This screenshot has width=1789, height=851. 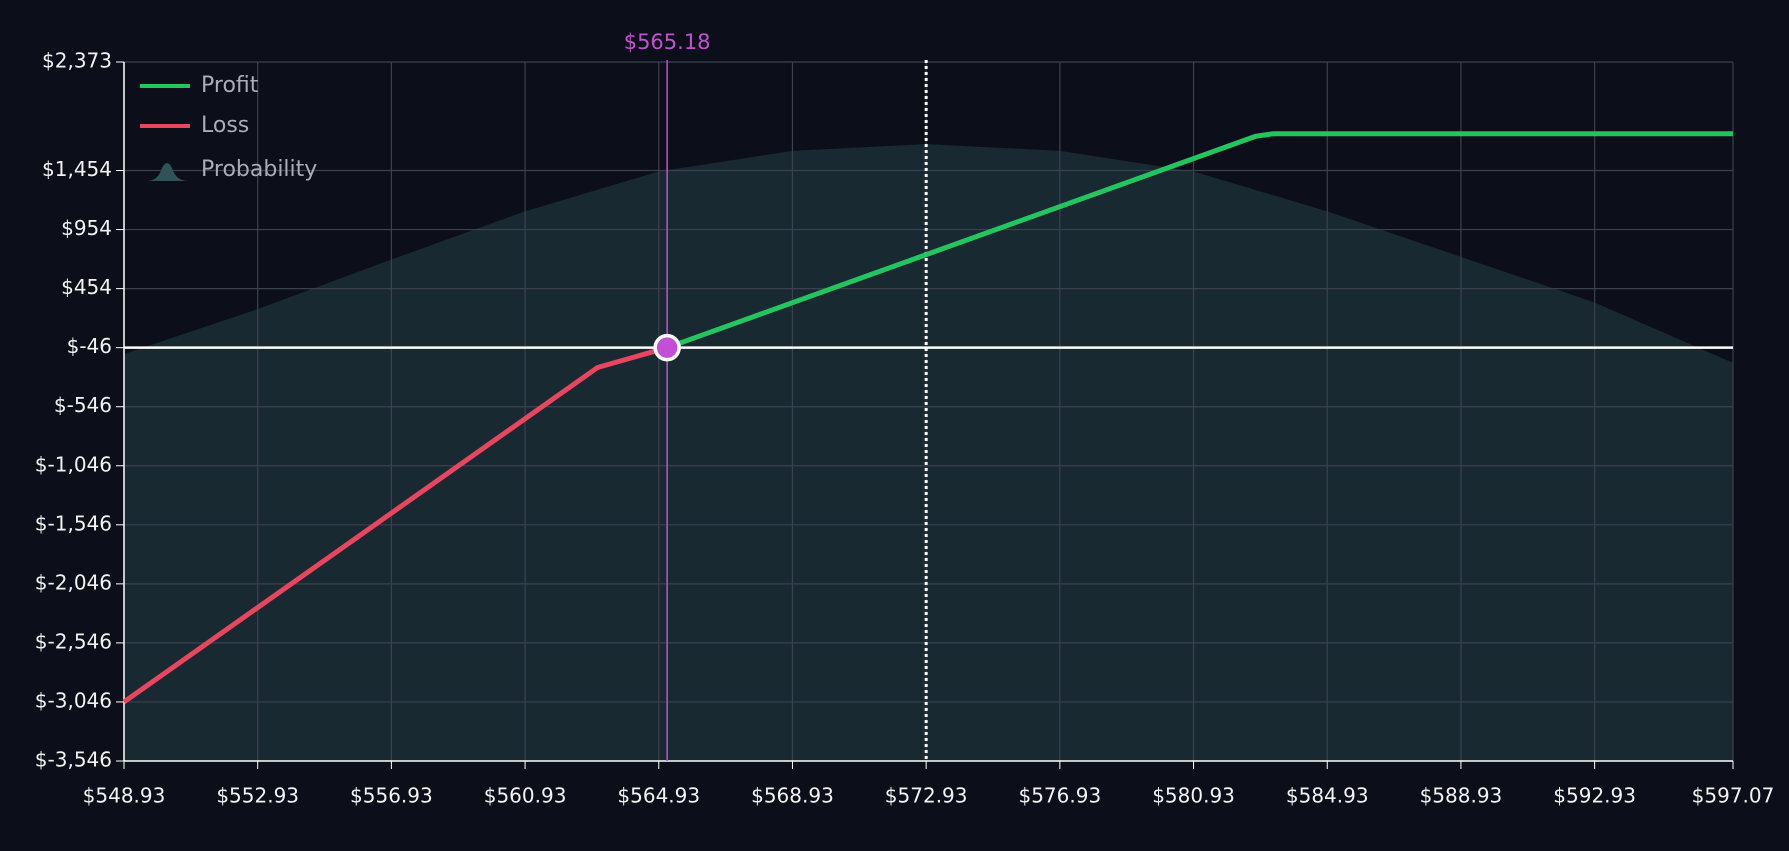 I want to click on x-tick-label: $564.93, so click(x=658, y=796).